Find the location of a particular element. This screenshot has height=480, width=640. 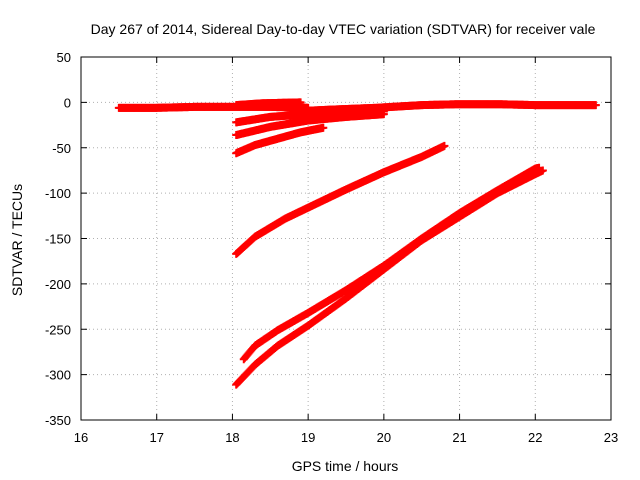

y-tick-label: -100 is located at coordinates (58, 193).